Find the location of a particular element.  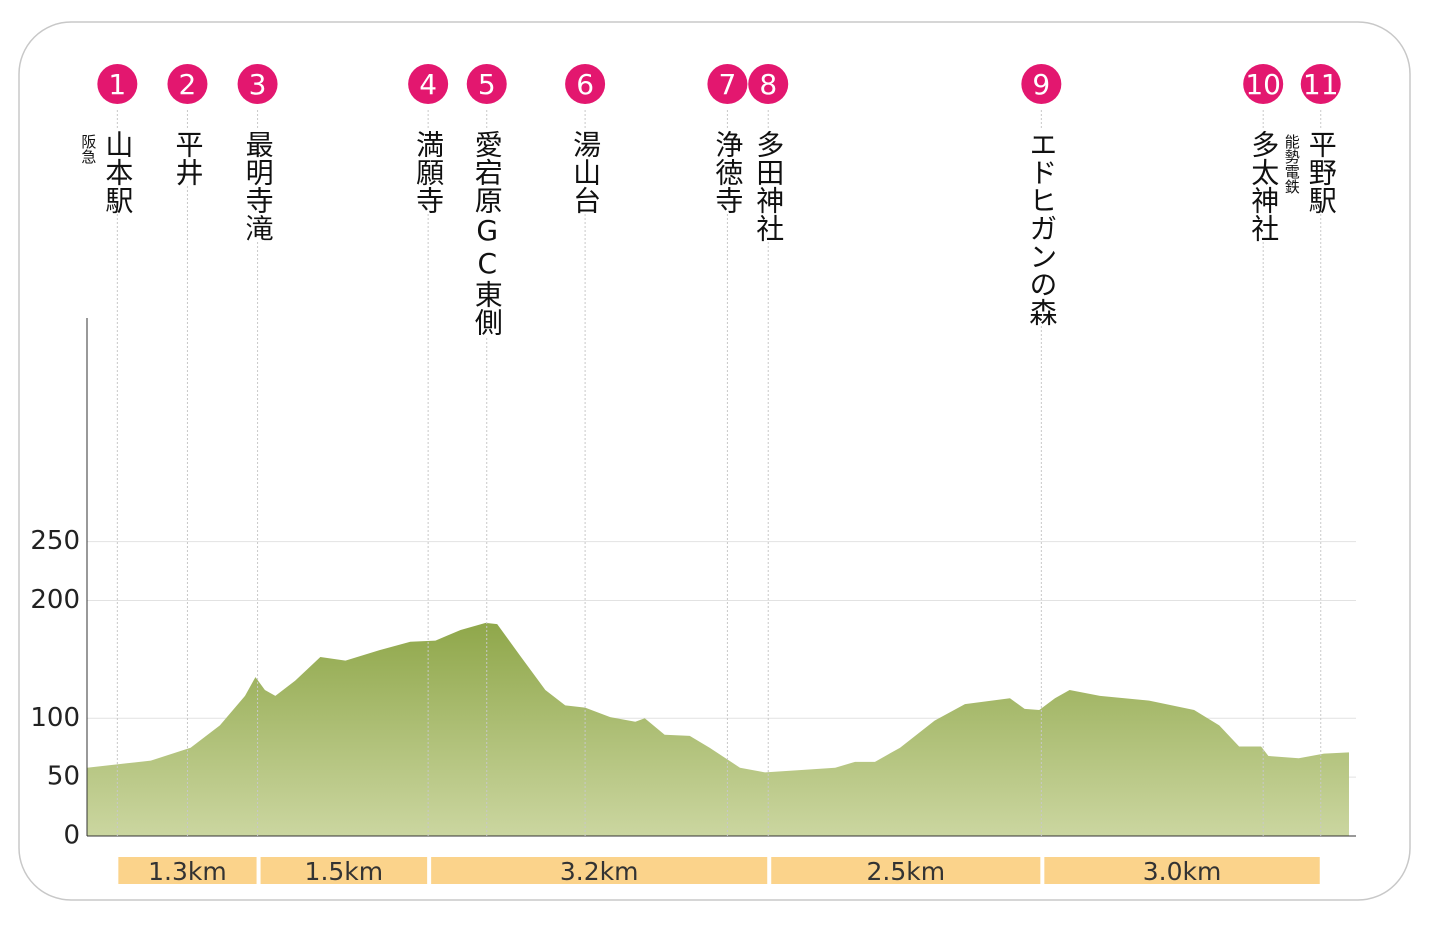

segment-label: 3.0km is located at coordinates (1182, 871).